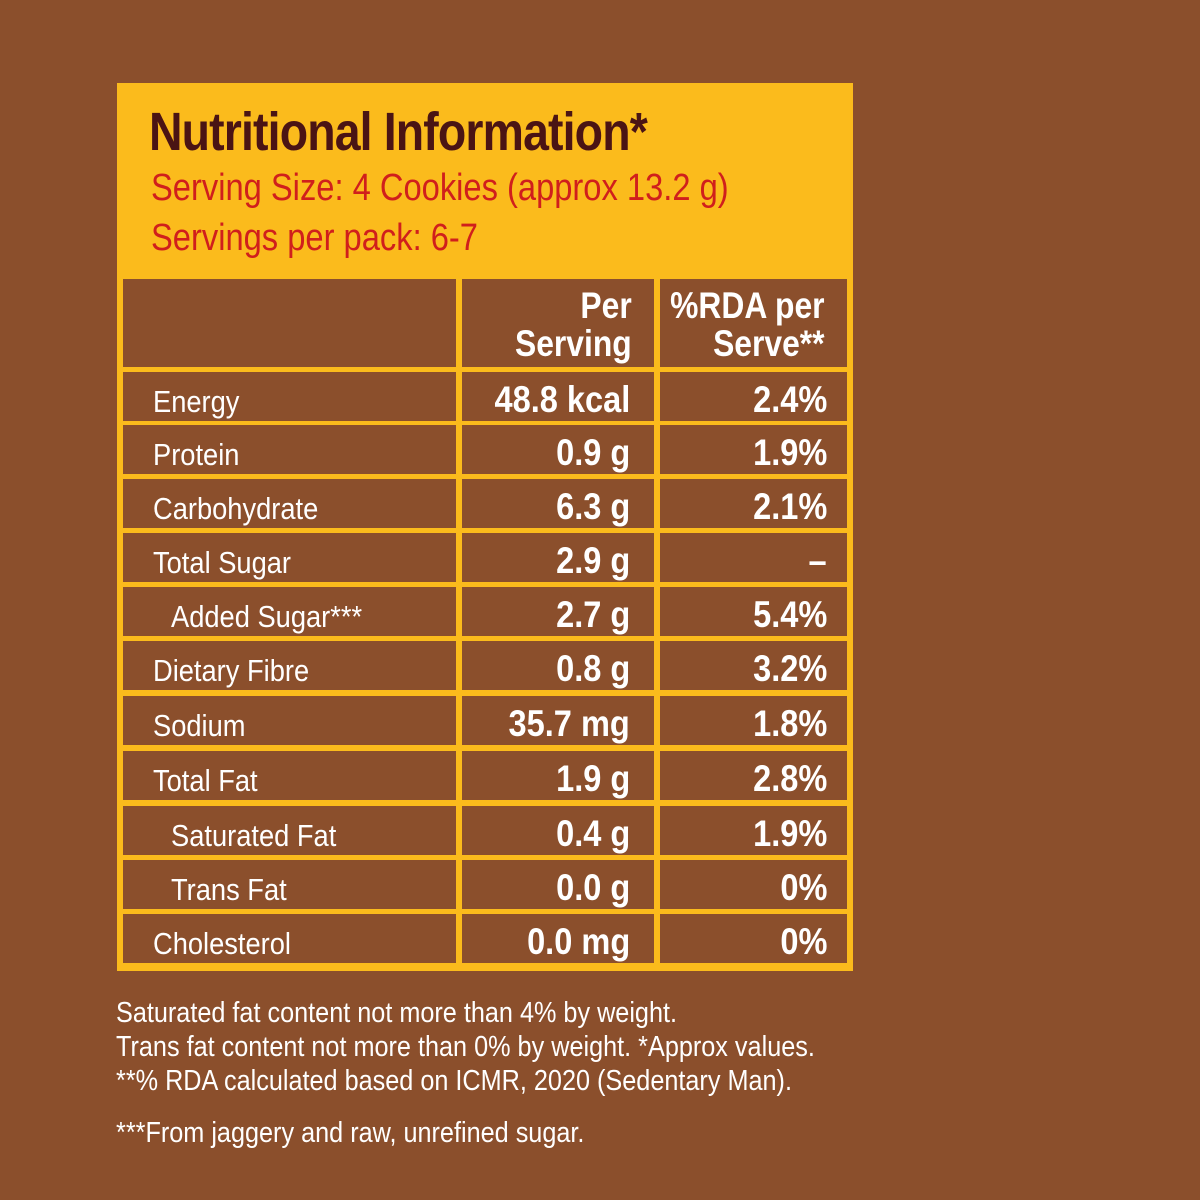 Image resolution: width=1200 pixels, height=1200 pixels. I want to click on serving-size: Serving Size: 4 Cookies (approx 13.2 g), so click(440, 188).